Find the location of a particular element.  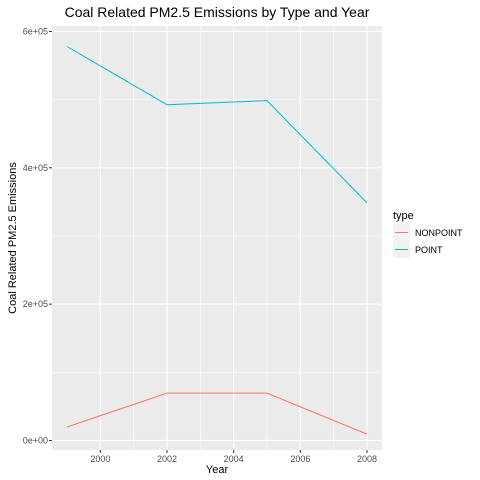

legend-items: NONPOINT POINT is located at coordinates (428, 241).